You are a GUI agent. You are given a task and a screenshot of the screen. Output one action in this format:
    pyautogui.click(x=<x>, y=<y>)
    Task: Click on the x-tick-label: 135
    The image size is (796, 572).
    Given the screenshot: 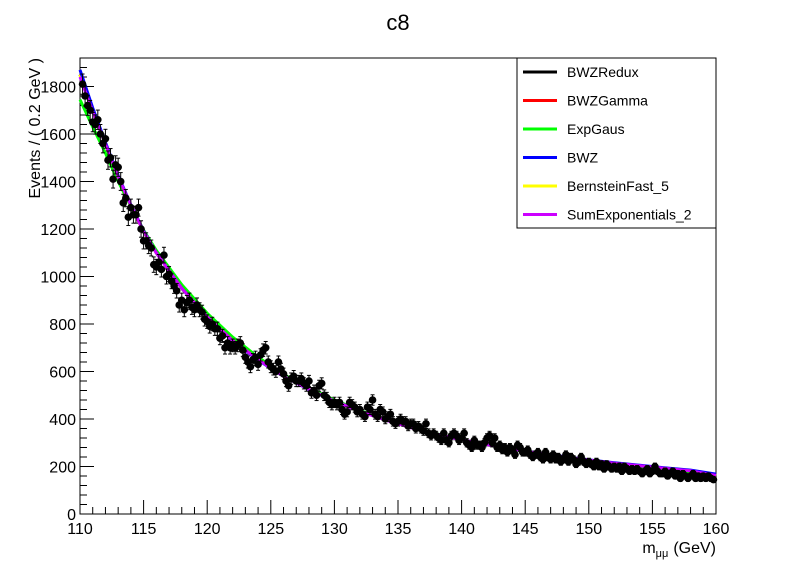 What is the action you would take?
    pyautogui.click(x=398, y=529)
    